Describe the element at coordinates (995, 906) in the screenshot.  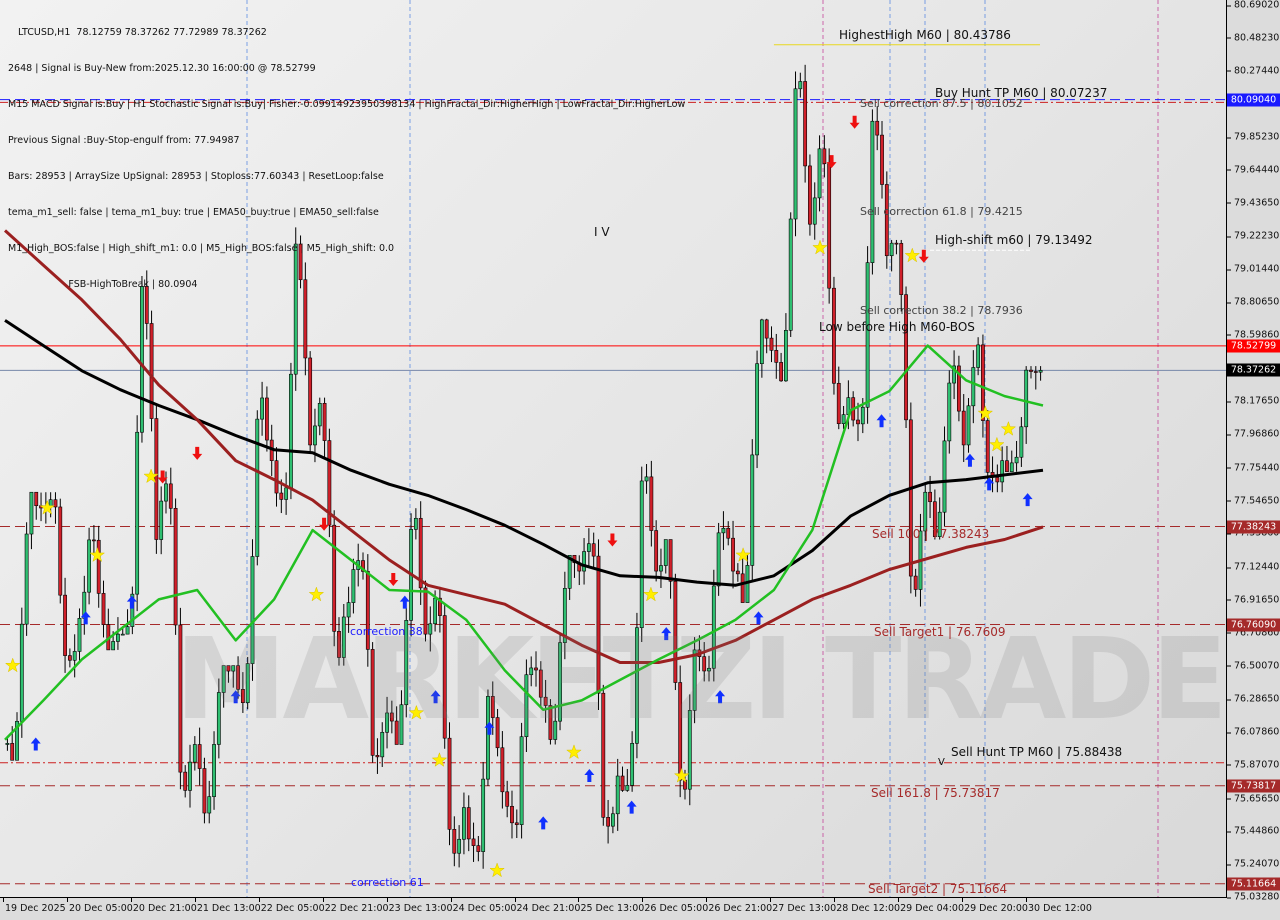
I see `time-tick-label: 29 Dec 20:00` at that location.